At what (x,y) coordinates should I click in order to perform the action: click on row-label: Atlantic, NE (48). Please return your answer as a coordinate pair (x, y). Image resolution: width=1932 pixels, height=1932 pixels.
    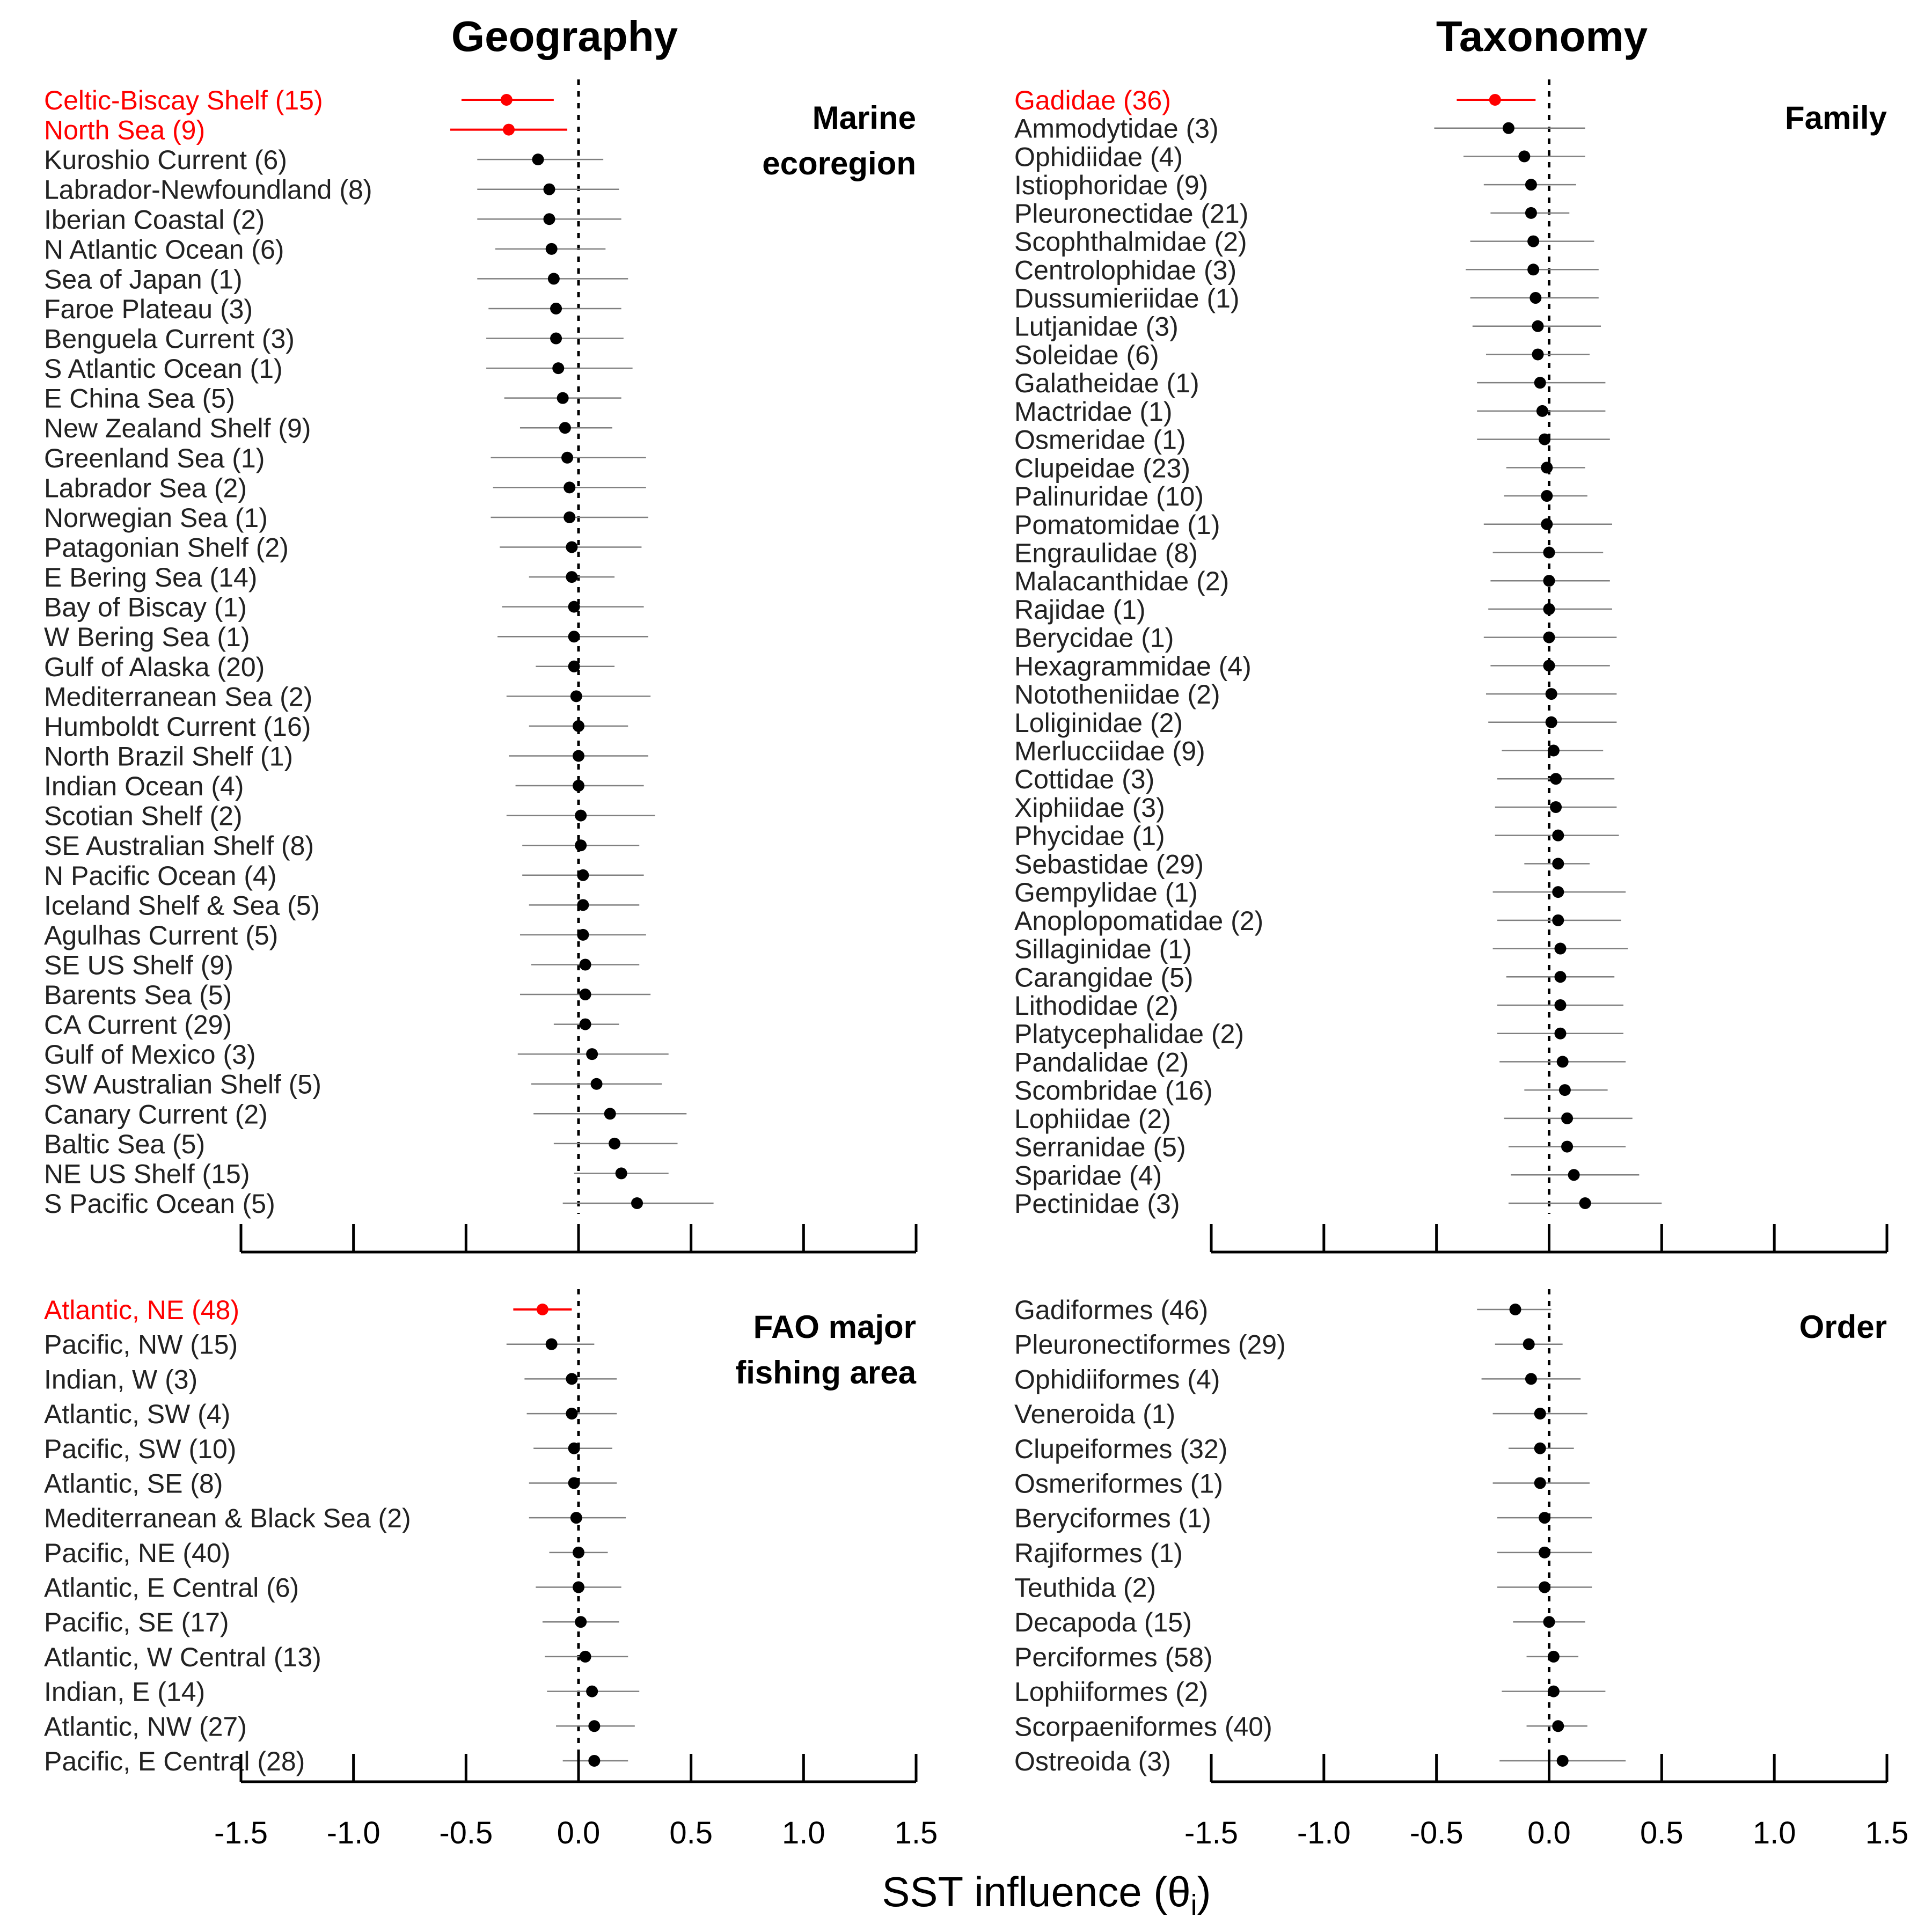
    Looking at the image, I should click on (141, 1310).